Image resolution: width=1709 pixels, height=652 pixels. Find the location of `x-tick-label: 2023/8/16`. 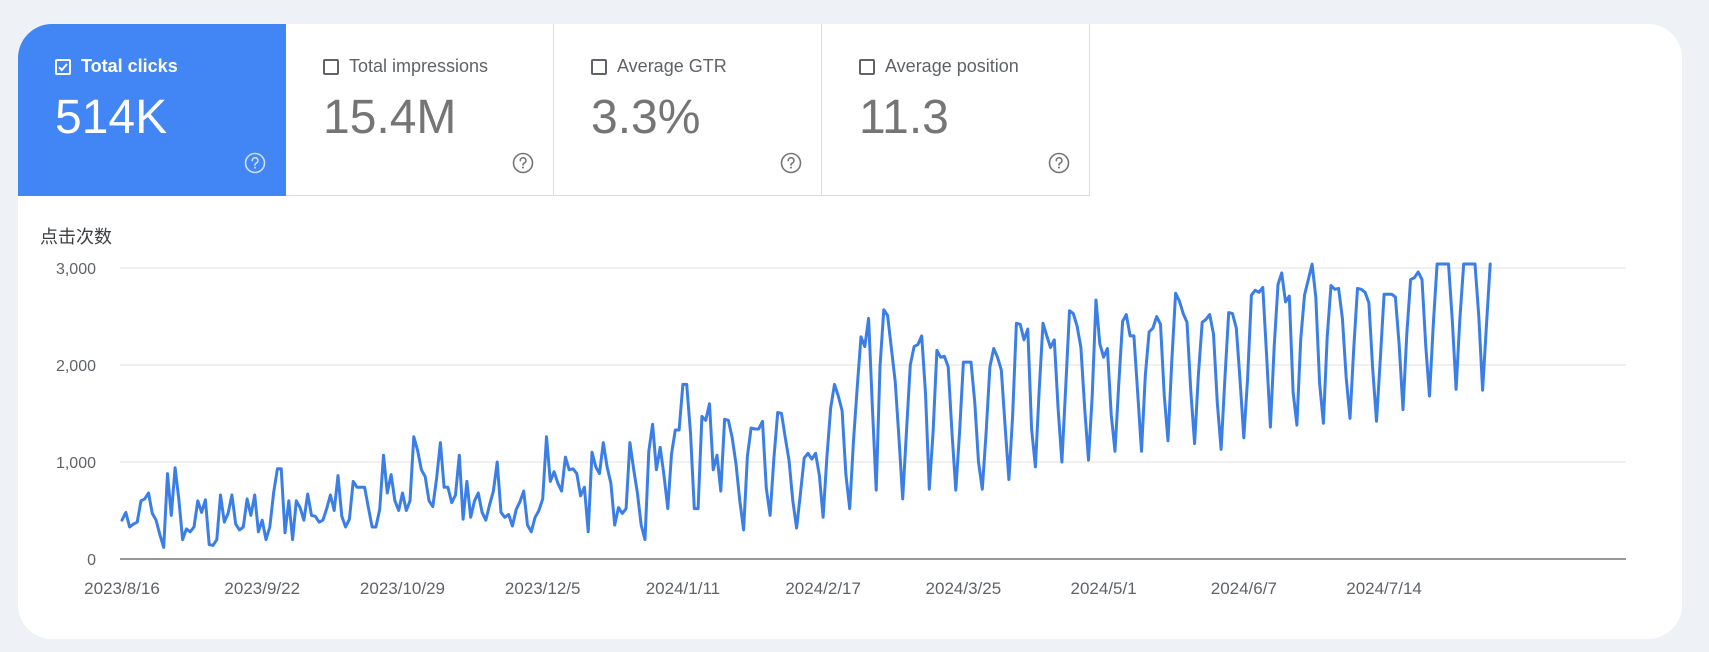

x-tick-label: 2023/8/16 is located at coordinates (122, 588).